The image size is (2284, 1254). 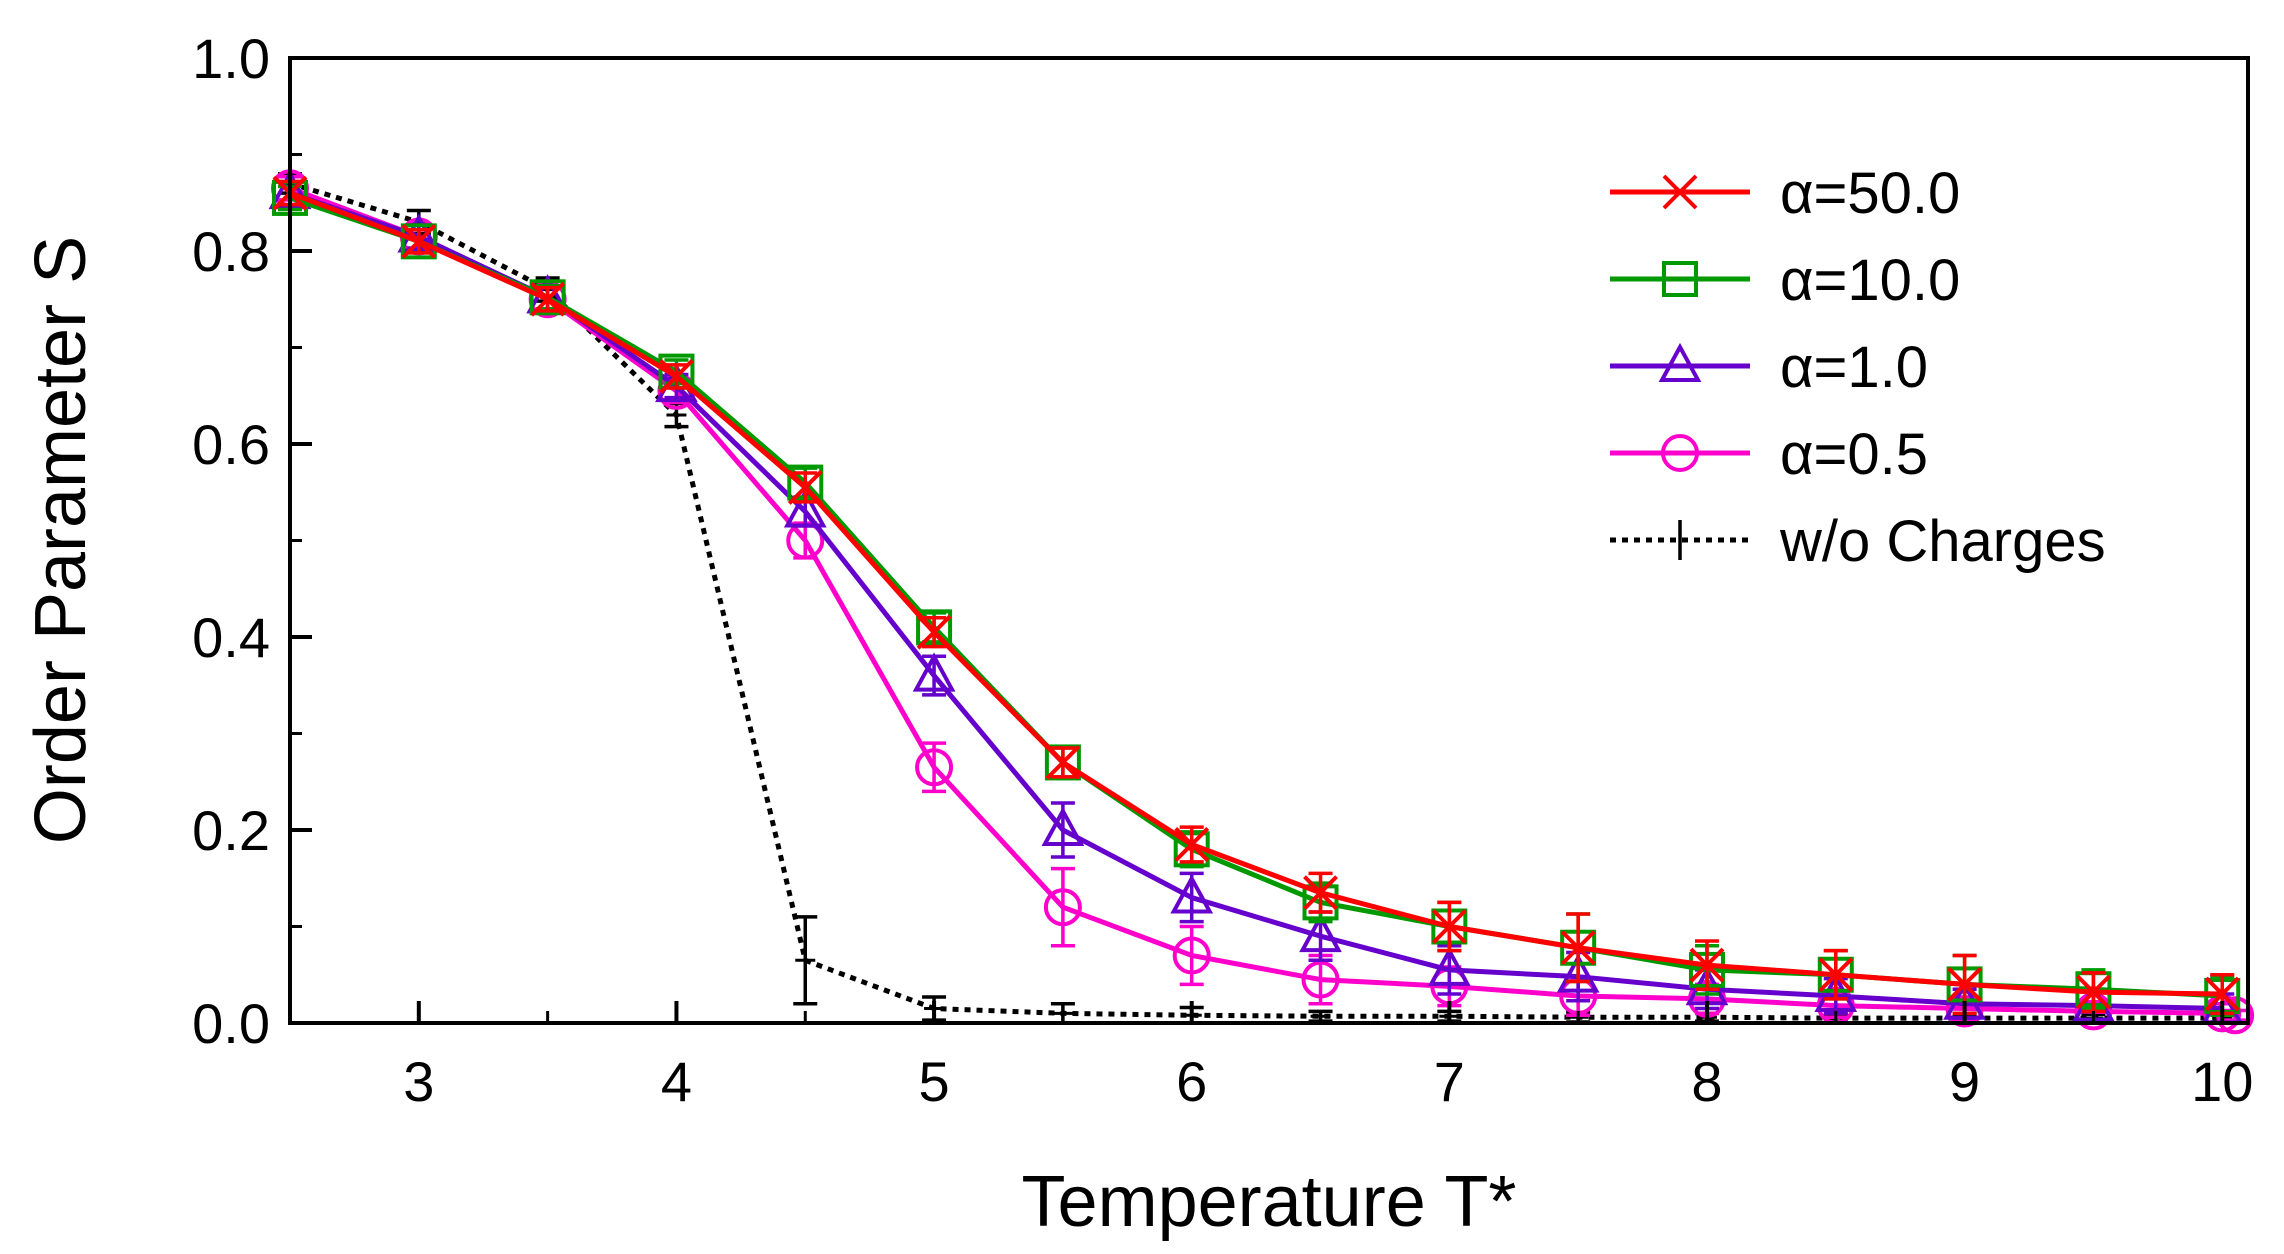 I want to click on x-tick-label: 8, so click(x=1706, y=1081).